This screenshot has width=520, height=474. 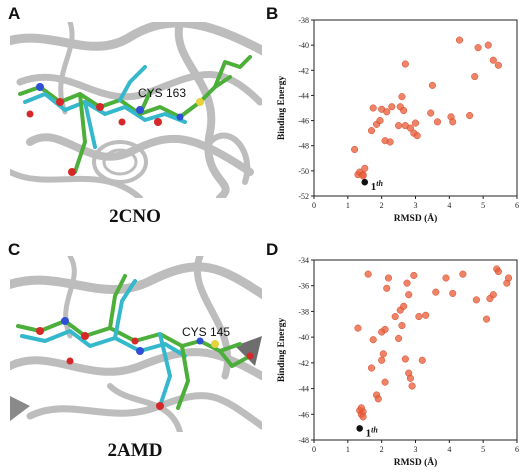 I want to click on panel-c-caption: 2AMD, so click(x=135, y=450).